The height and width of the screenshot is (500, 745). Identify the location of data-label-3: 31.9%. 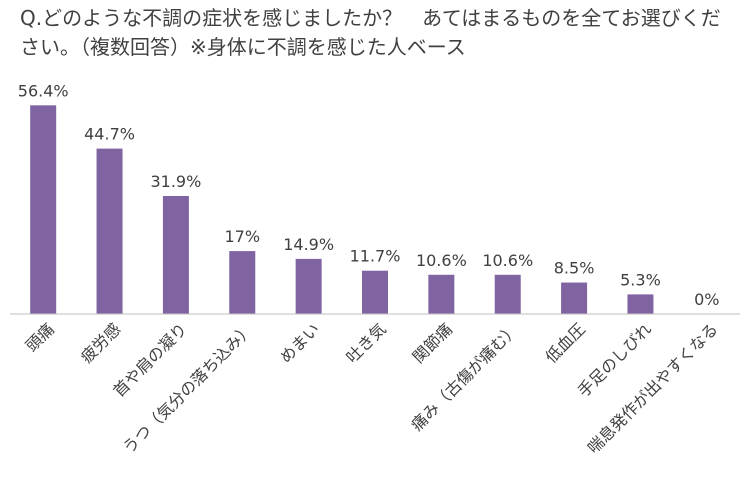
(175, 181).